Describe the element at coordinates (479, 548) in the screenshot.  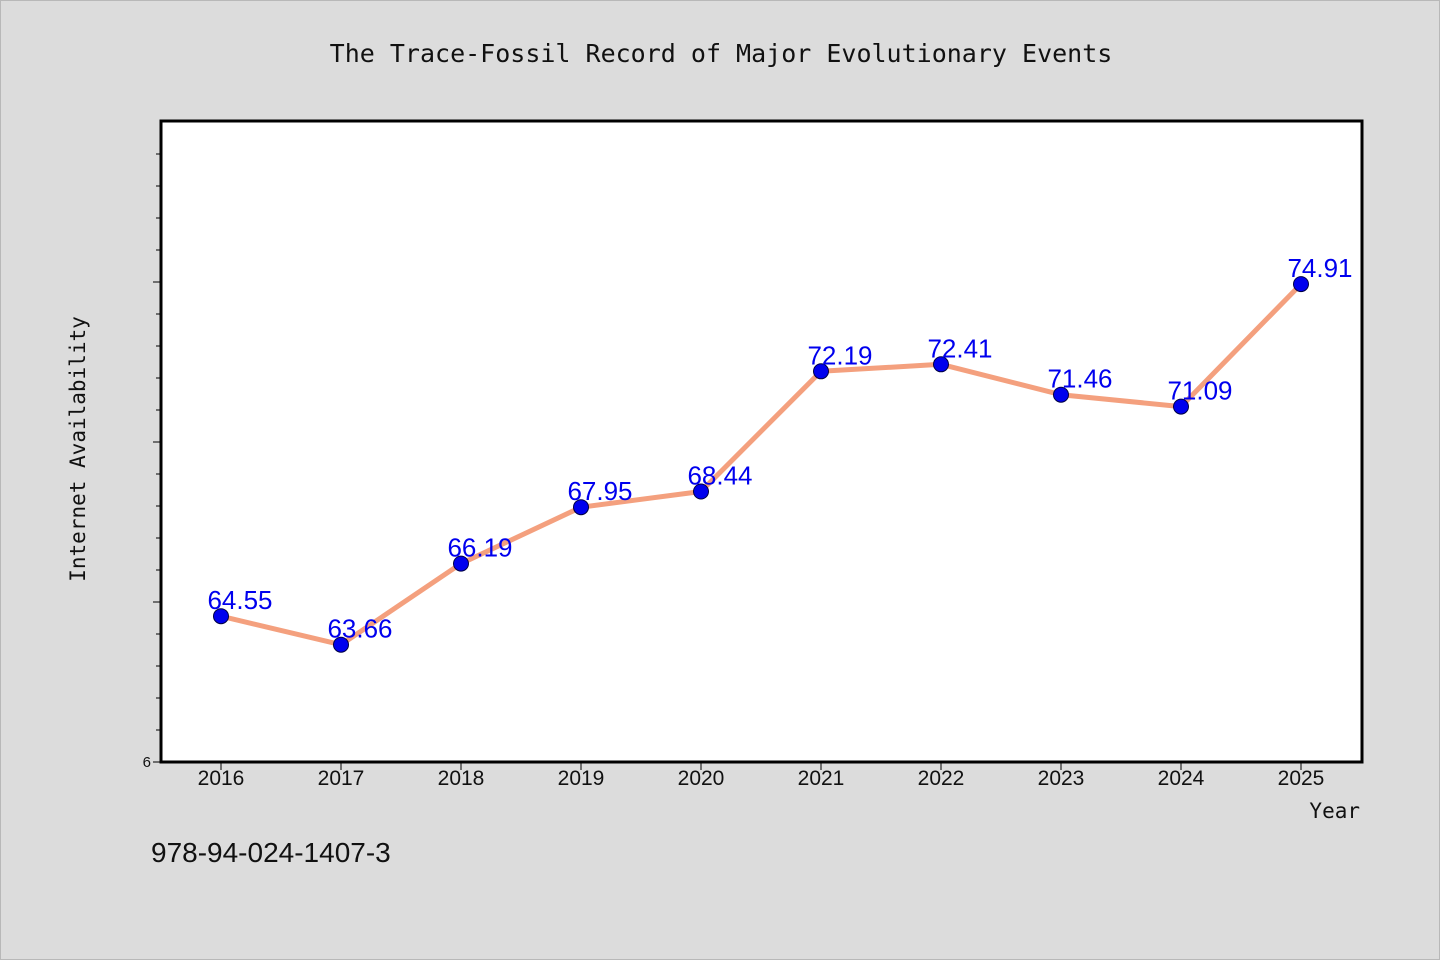
I see `data-label: 66.19` at that location.